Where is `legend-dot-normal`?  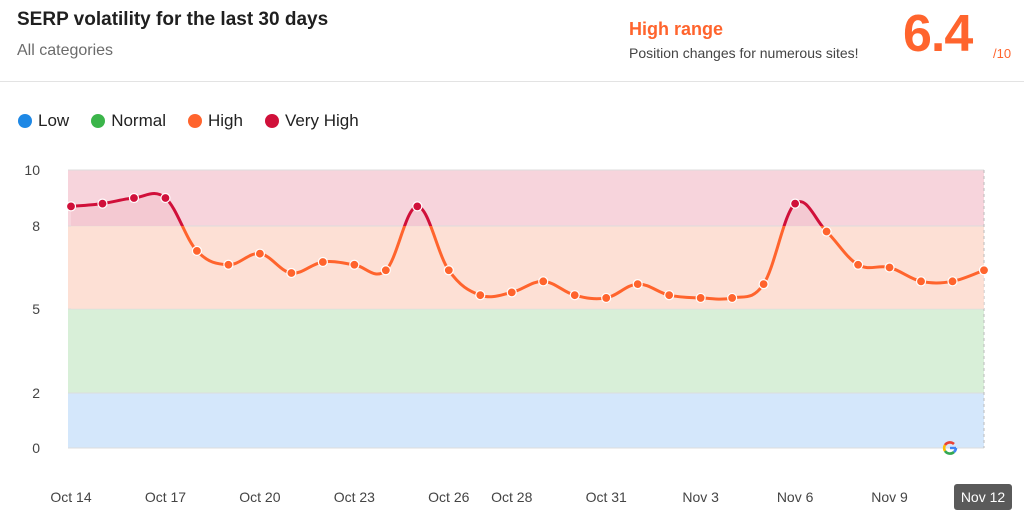
legend-dot-normal is located at coordinates (98, 121).